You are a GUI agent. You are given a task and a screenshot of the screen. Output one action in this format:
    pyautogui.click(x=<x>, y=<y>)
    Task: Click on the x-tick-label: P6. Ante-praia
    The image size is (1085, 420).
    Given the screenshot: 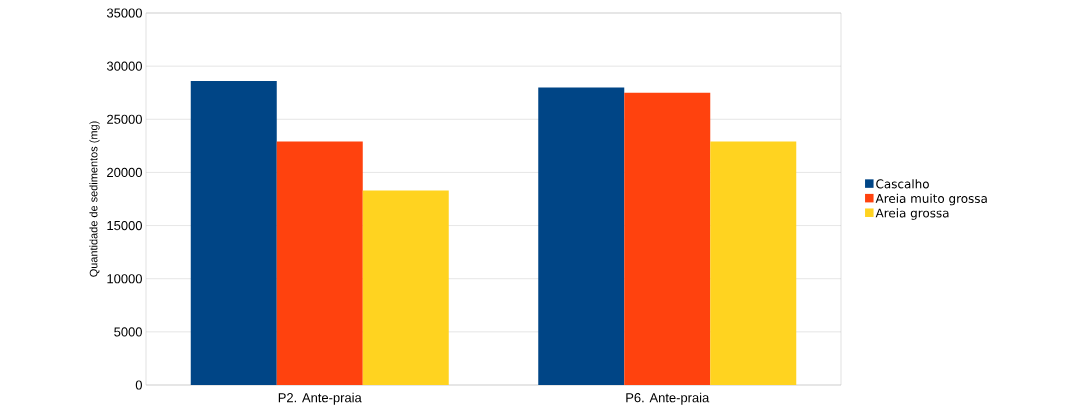 What is the action you would take?
    pyautogui.click(x=668, y=398)
    